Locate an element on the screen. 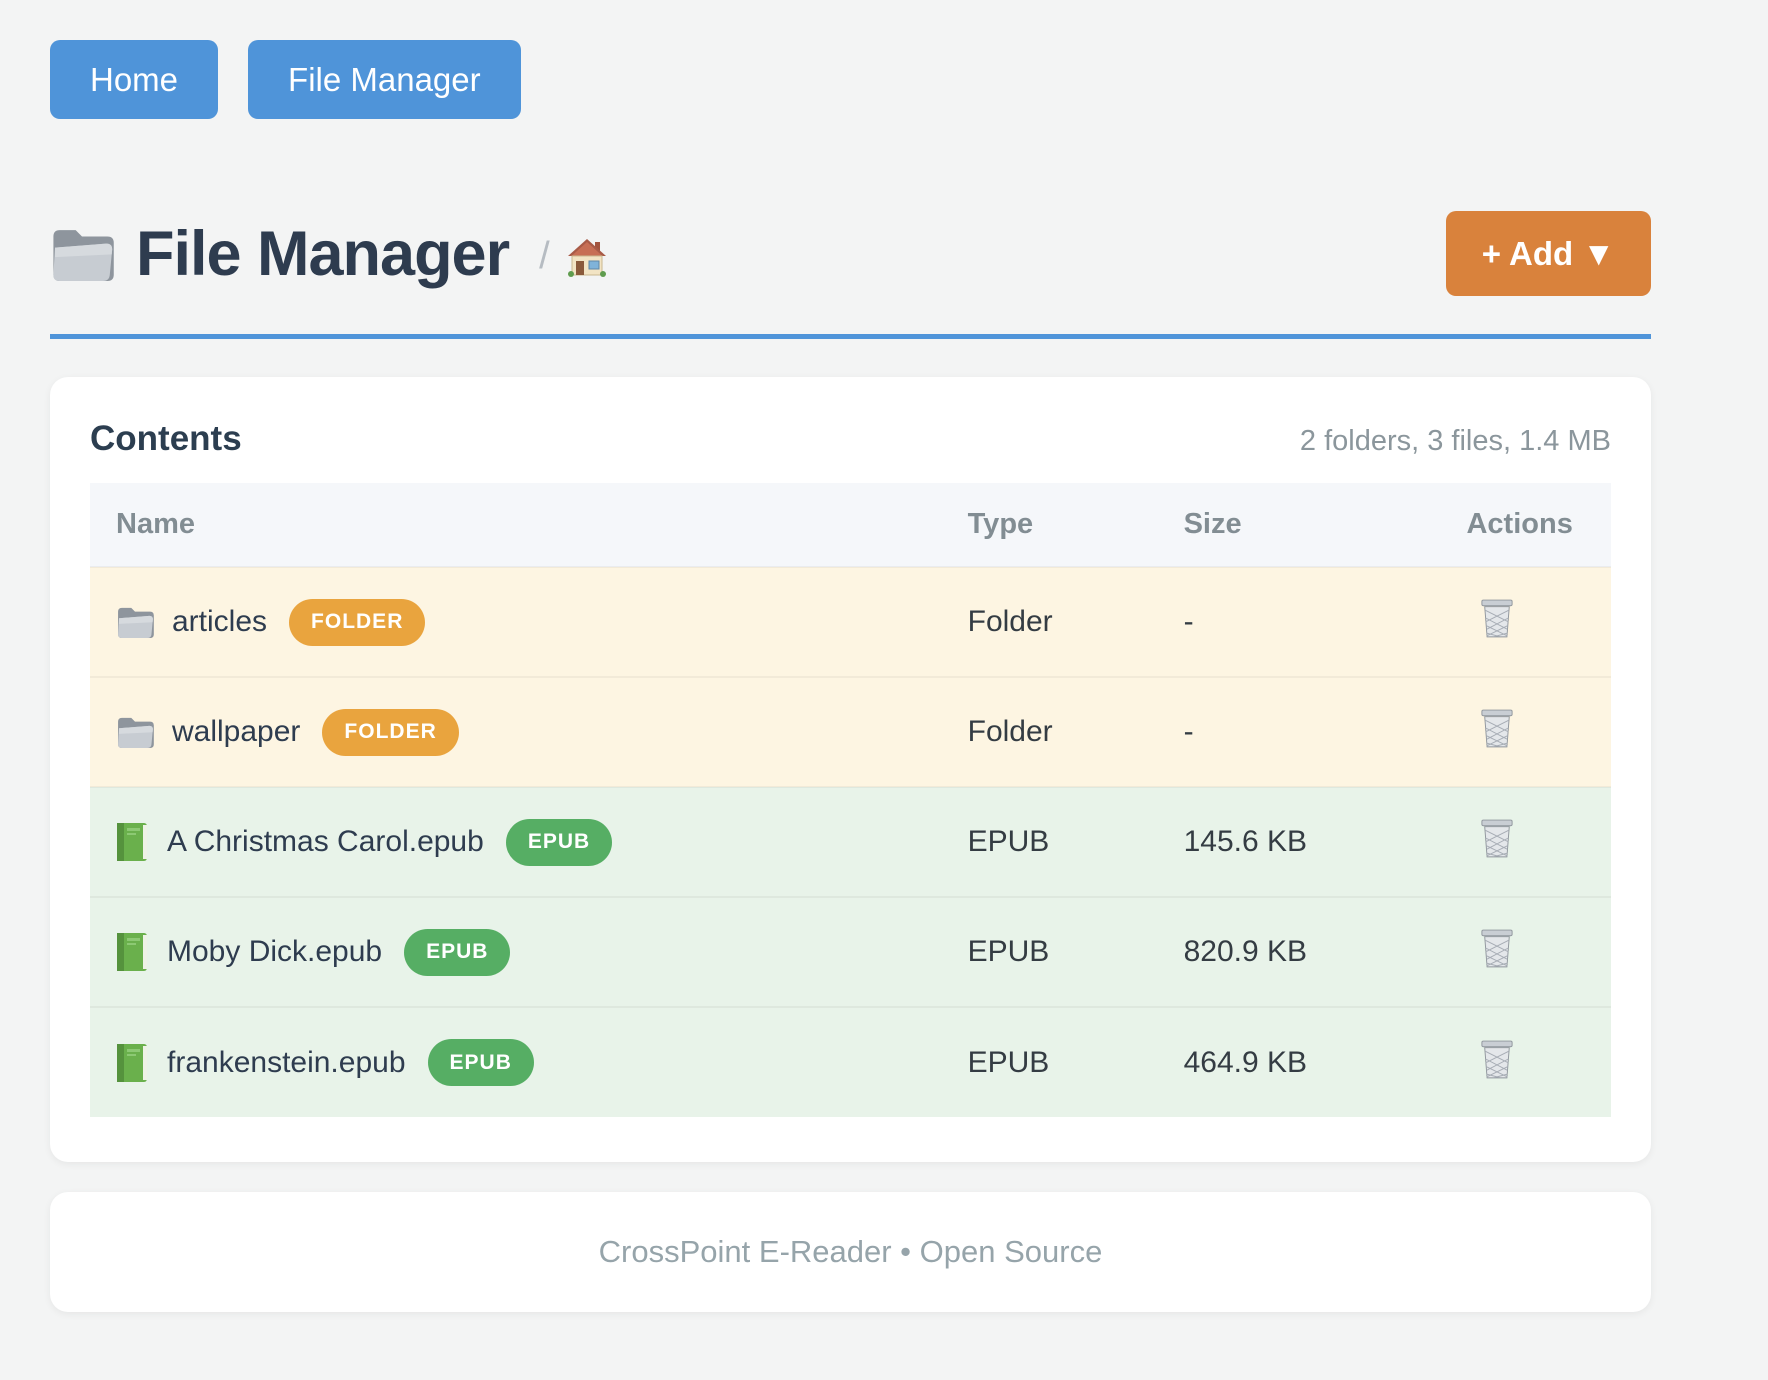 The height and width of the screenshot is (1380, 1768). file-name-link: articles is located at coordinates (220, 621).